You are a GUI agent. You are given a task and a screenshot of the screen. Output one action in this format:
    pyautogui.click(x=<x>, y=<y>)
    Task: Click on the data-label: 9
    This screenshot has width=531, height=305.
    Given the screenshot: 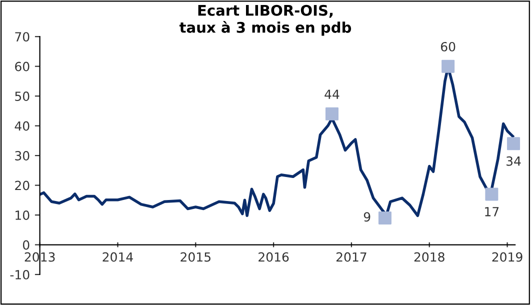 What is the action you would take?
    pyautogui.click(x=367, y=217)
    